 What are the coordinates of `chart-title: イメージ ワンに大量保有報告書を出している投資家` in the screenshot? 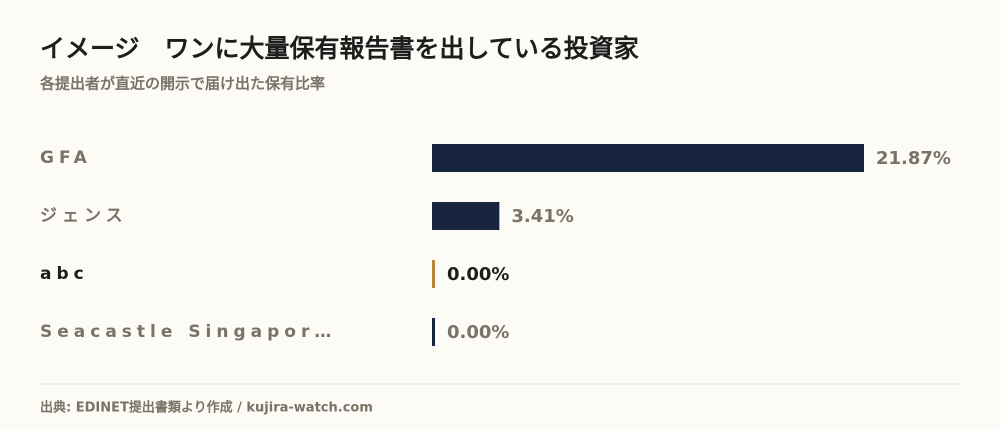 It's located at (339, 48).